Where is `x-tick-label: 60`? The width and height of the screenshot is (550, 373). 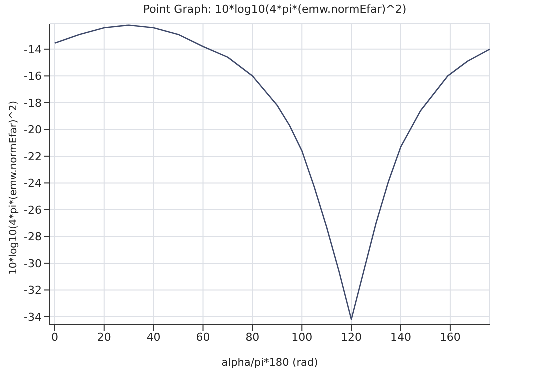
x-tick-label: 60 is located at coordinates (203, 337).